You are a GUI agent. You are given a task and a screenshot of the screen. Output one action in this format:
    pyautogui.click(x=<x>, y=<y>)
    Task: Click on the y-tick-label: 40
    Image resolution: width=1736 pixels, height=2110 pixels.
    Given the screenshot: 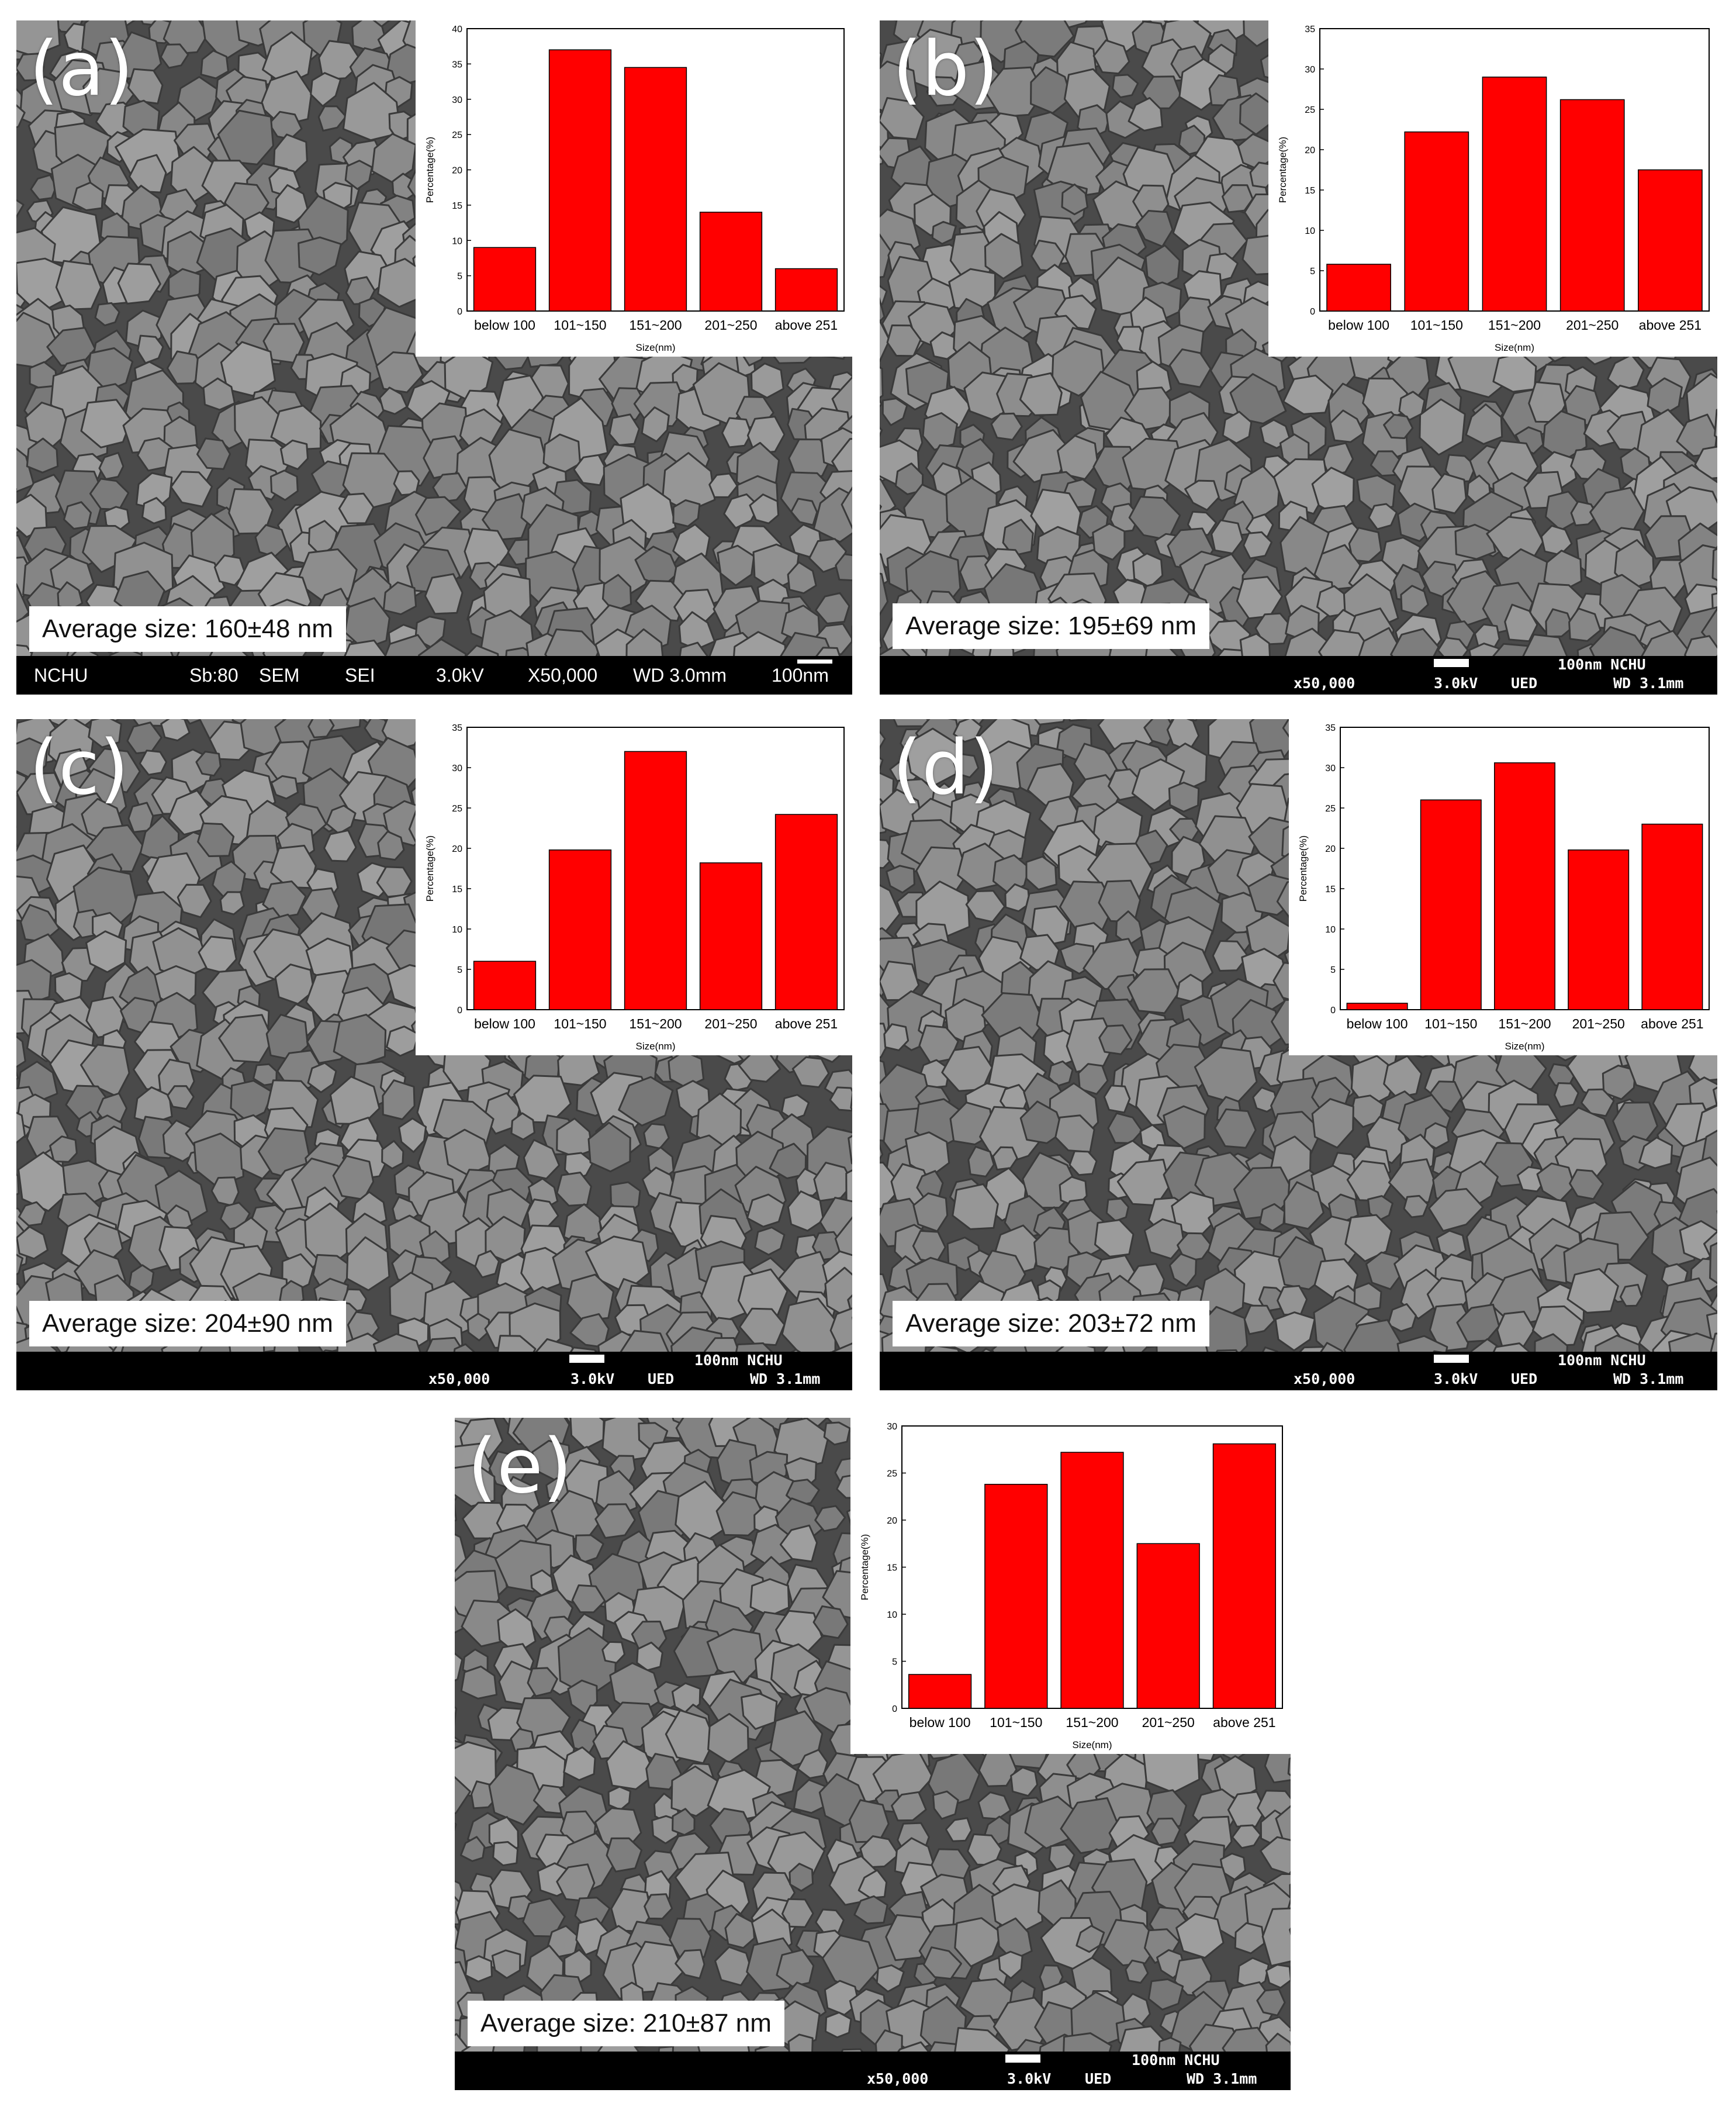 What is the action you would take?
    pyautogui.click(x=457, y=29)
    